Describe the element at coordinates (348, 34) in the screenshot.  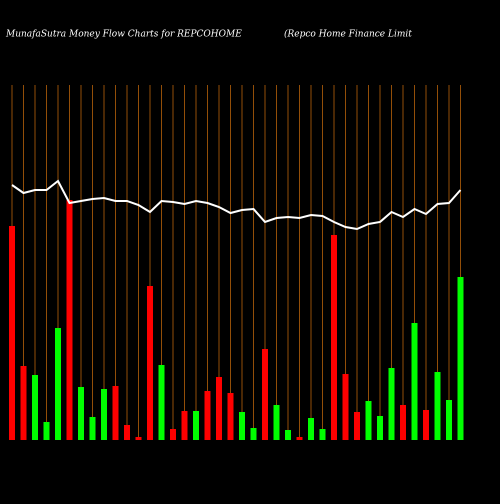
I see `chart-subtitle: (Repco Home Finance Limit` at that location.